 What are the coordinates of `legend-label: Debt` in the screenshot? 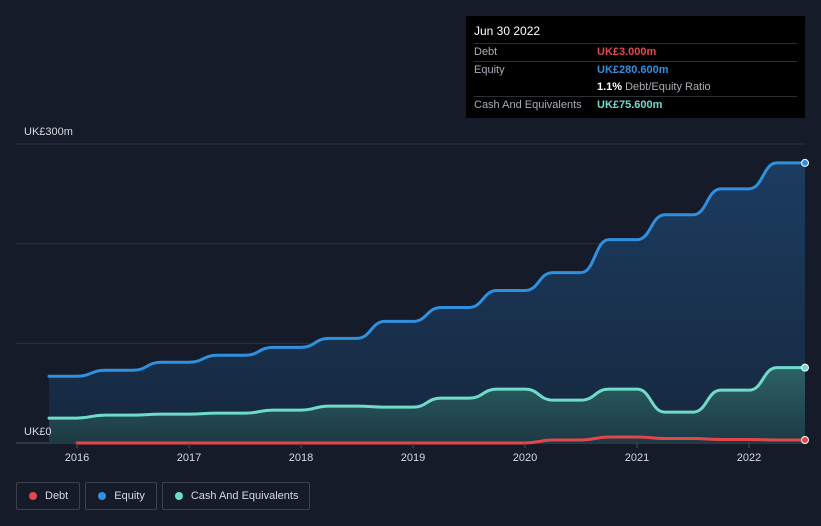 It's located at (57, 496).